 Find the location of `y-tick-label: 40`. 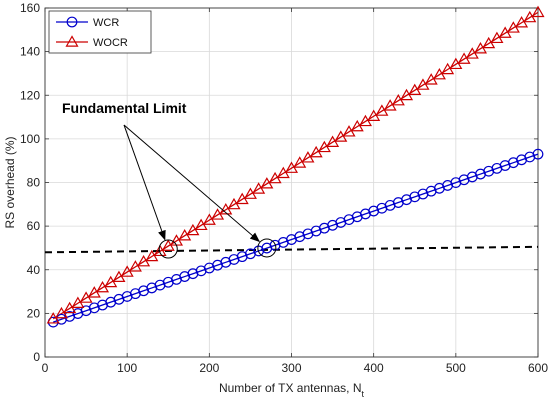

y-tick-label: 40 is located at coordinates (34, 270).